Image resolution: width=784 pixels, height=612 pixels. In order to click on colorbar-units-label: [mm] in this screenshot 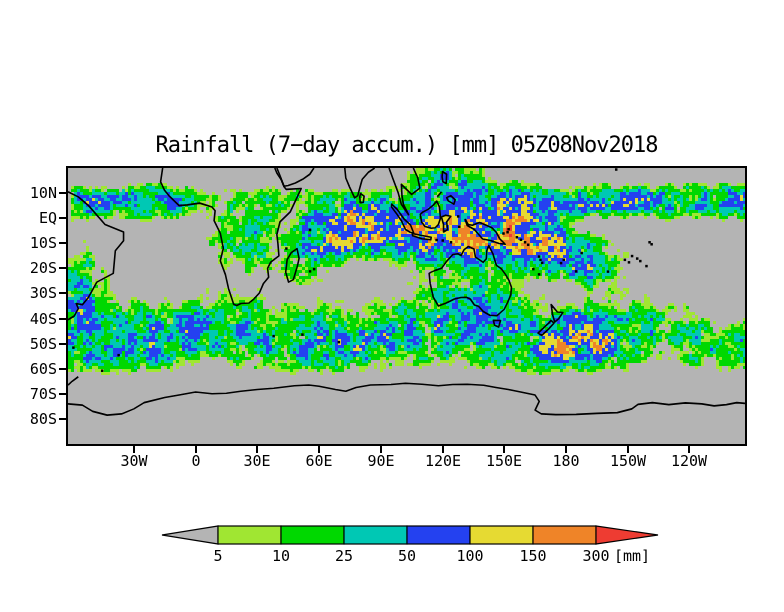, I will do `click(632, 556)`.